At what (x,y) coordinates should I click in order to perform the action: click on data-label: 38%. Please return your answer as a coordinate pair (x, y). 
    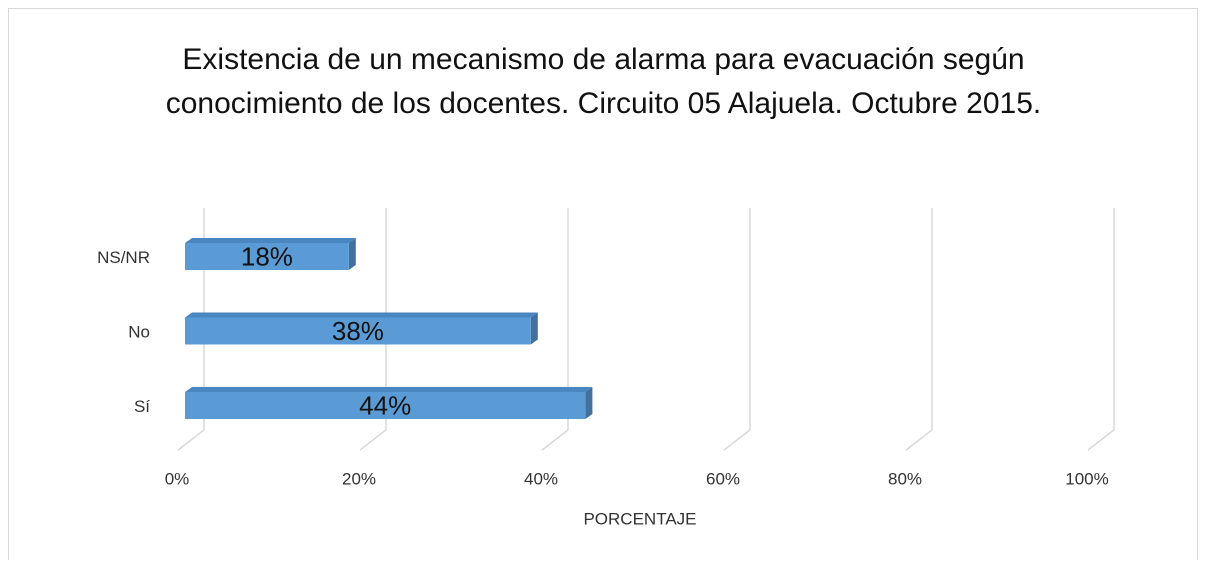
    Looking at the image, I should click on (358, 331).